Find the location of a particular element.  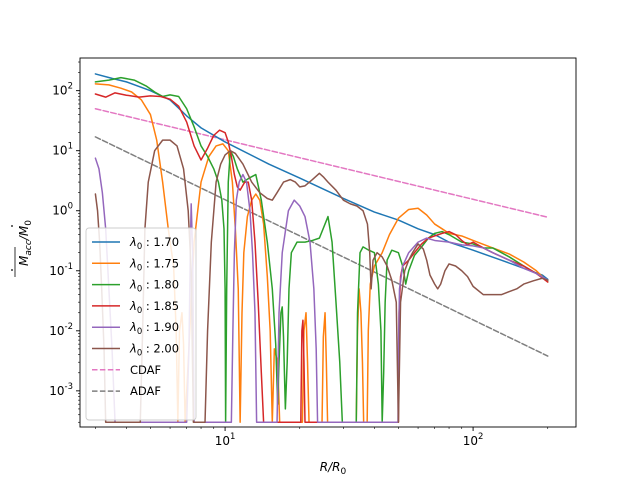

y-tick-label: 10⁻³ is located at coordinates (61, 390).